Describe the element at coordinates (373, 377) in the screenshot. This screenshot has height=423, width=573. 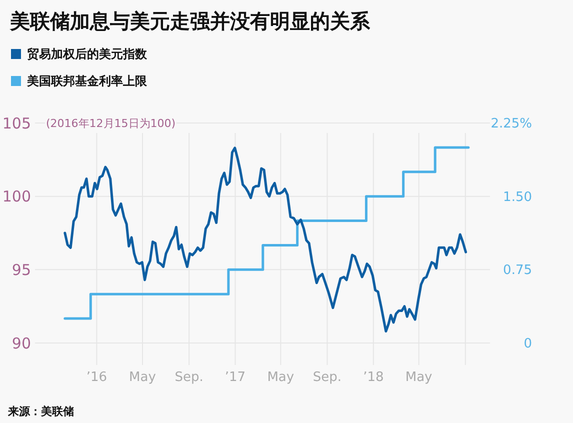
I see `x-tick-label: ’18` at that location.